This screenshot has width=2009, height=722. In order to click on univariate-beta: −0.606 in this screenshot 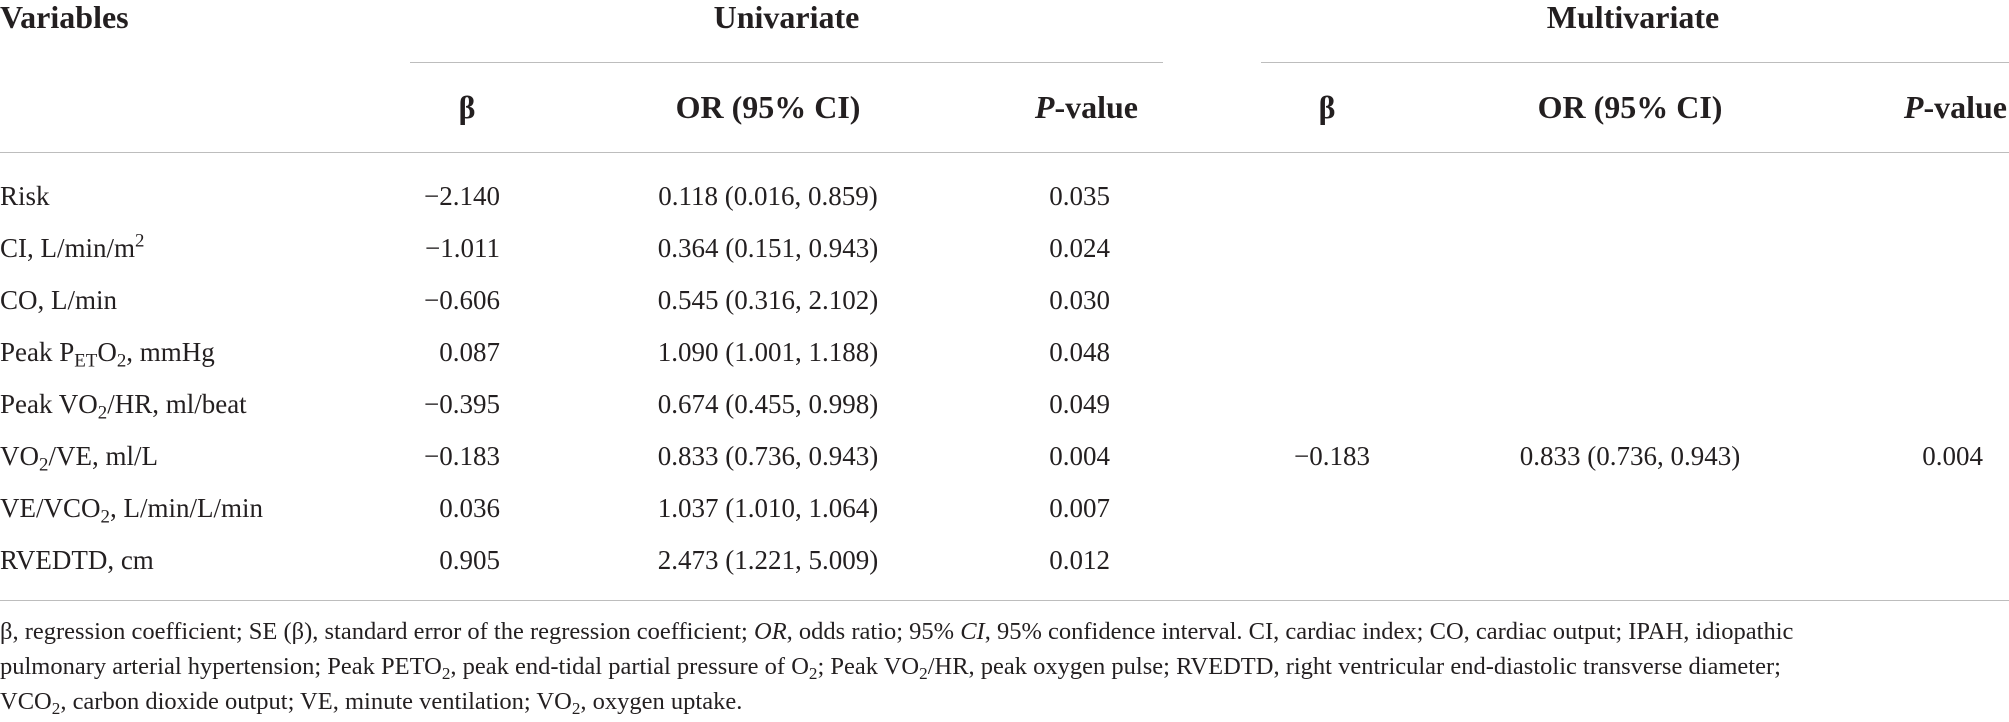, I will do `click(462, 300)`.